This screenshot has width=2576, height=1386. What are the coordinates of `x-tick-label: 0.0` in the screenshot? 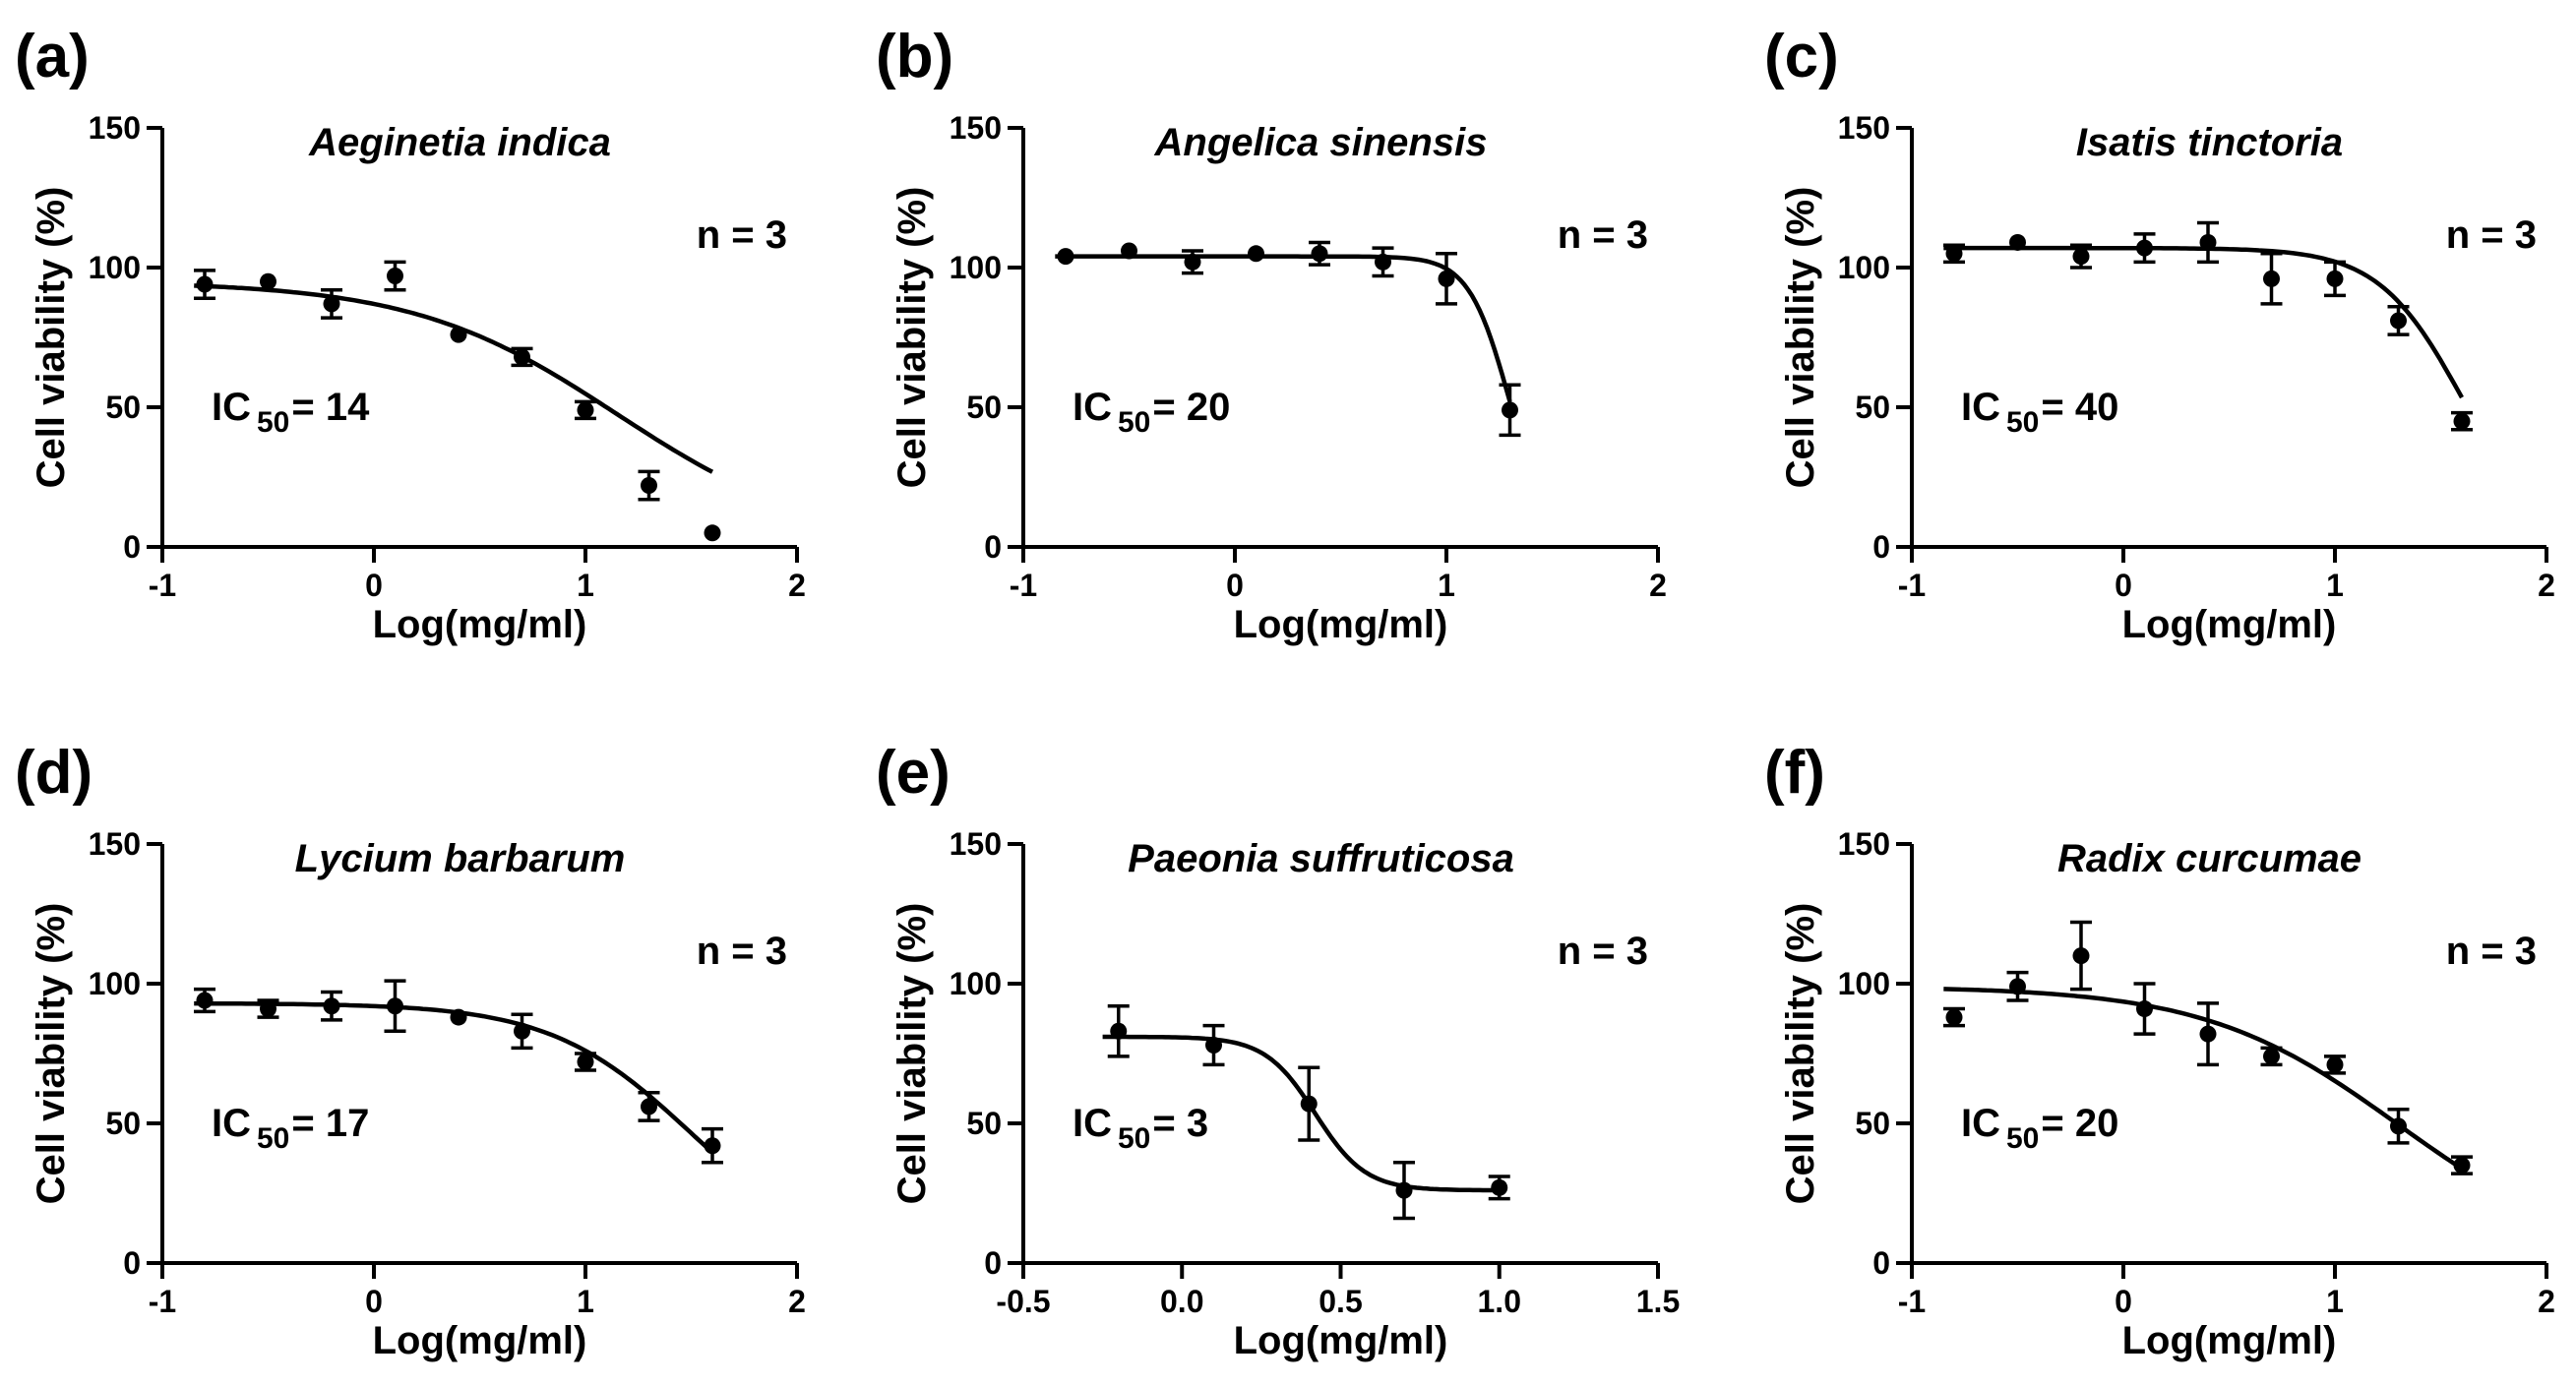 It's located at (1181, 1301).